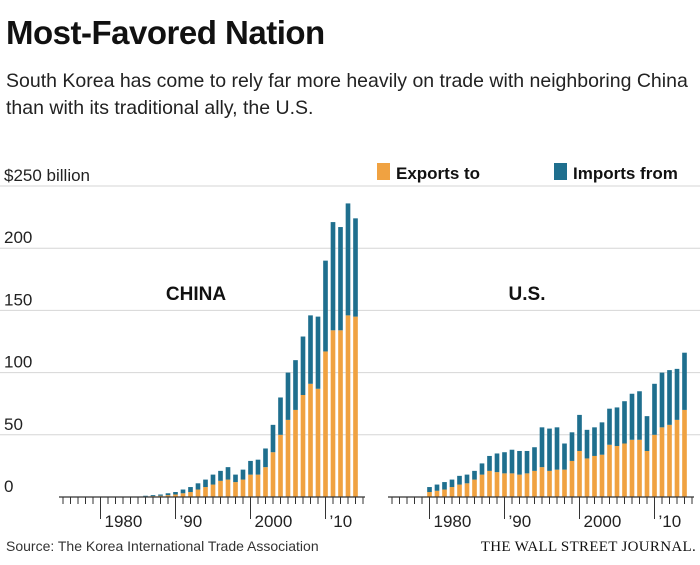 The width and height of the screenshot is (700, 565). What do you see at coordinates (438, 173) in the screenshot?
I see `legend-exports-label: Exports to` at bounding box center [438, 173].